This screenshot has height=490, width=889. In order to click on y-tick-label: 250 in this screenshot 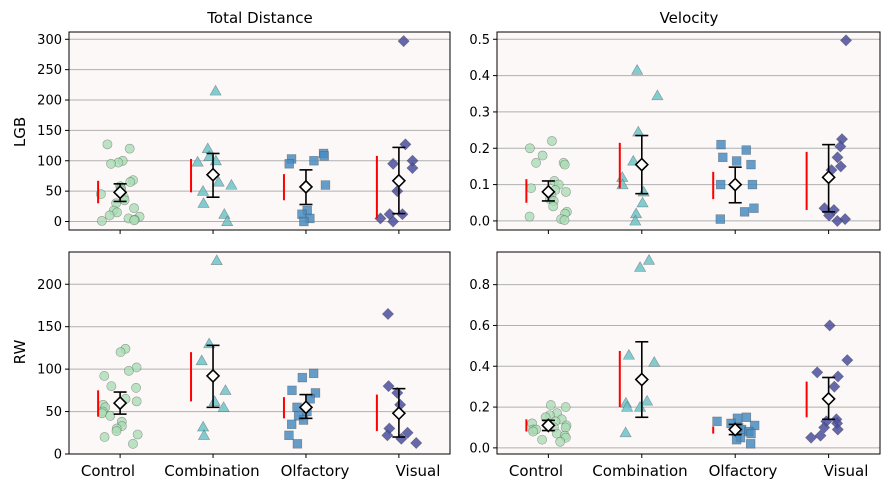, I will do `click(49, 70)`.